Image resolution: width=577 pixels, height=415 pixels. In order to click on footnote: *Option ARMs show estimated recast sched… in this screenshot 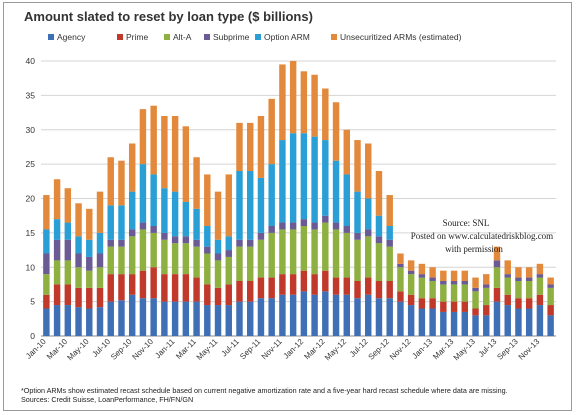, I will do `click(264, 390)`.